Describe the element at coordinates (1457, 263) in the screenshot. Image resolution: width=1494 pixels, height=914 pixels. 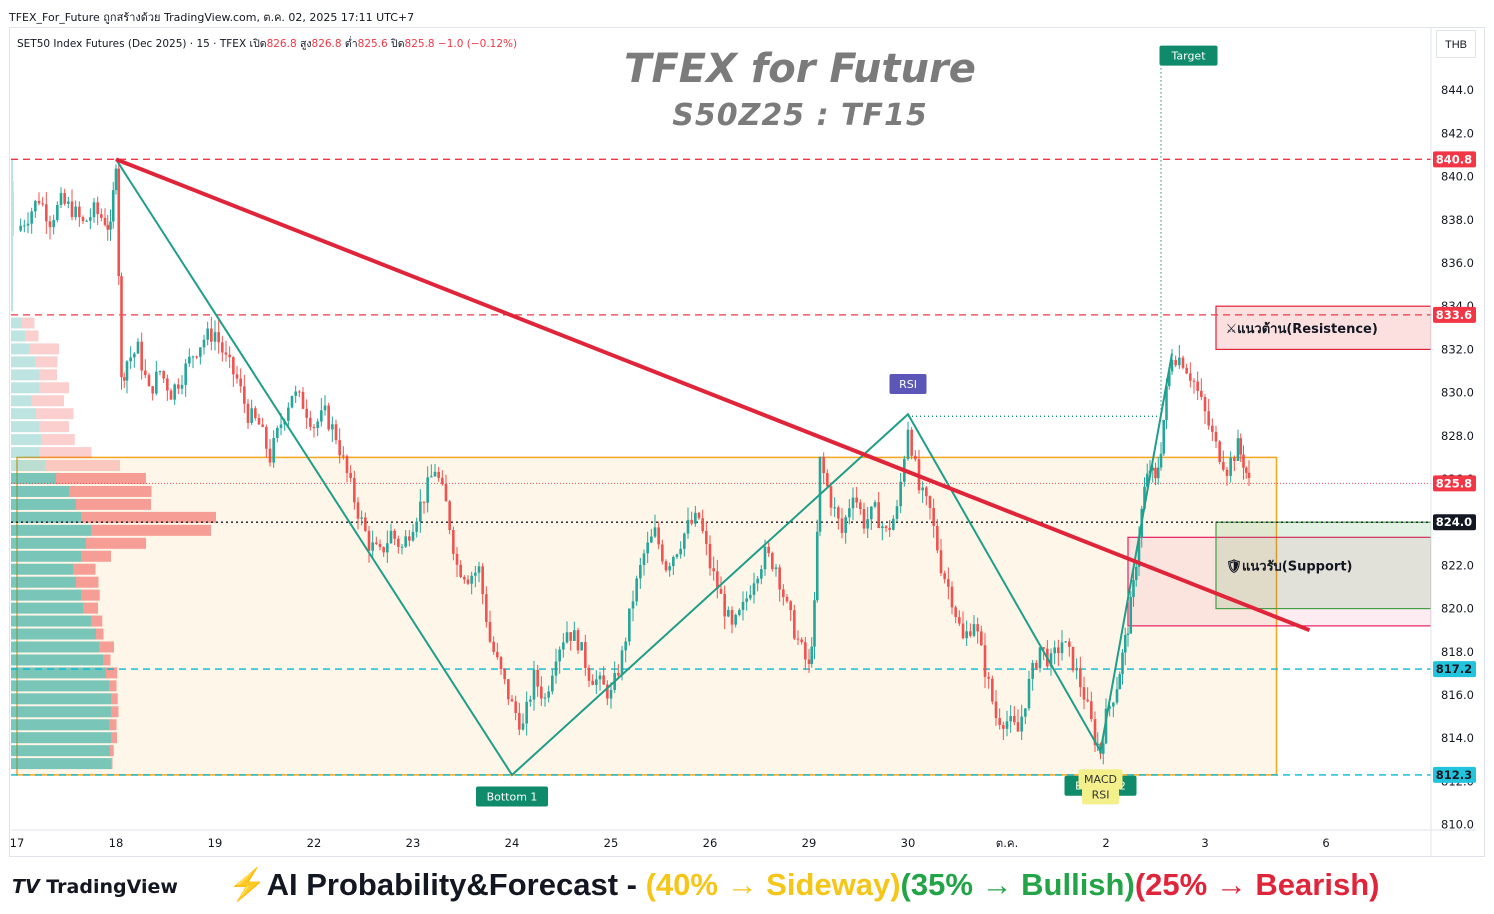
I see `price-tick-label: 836.0` at that location.